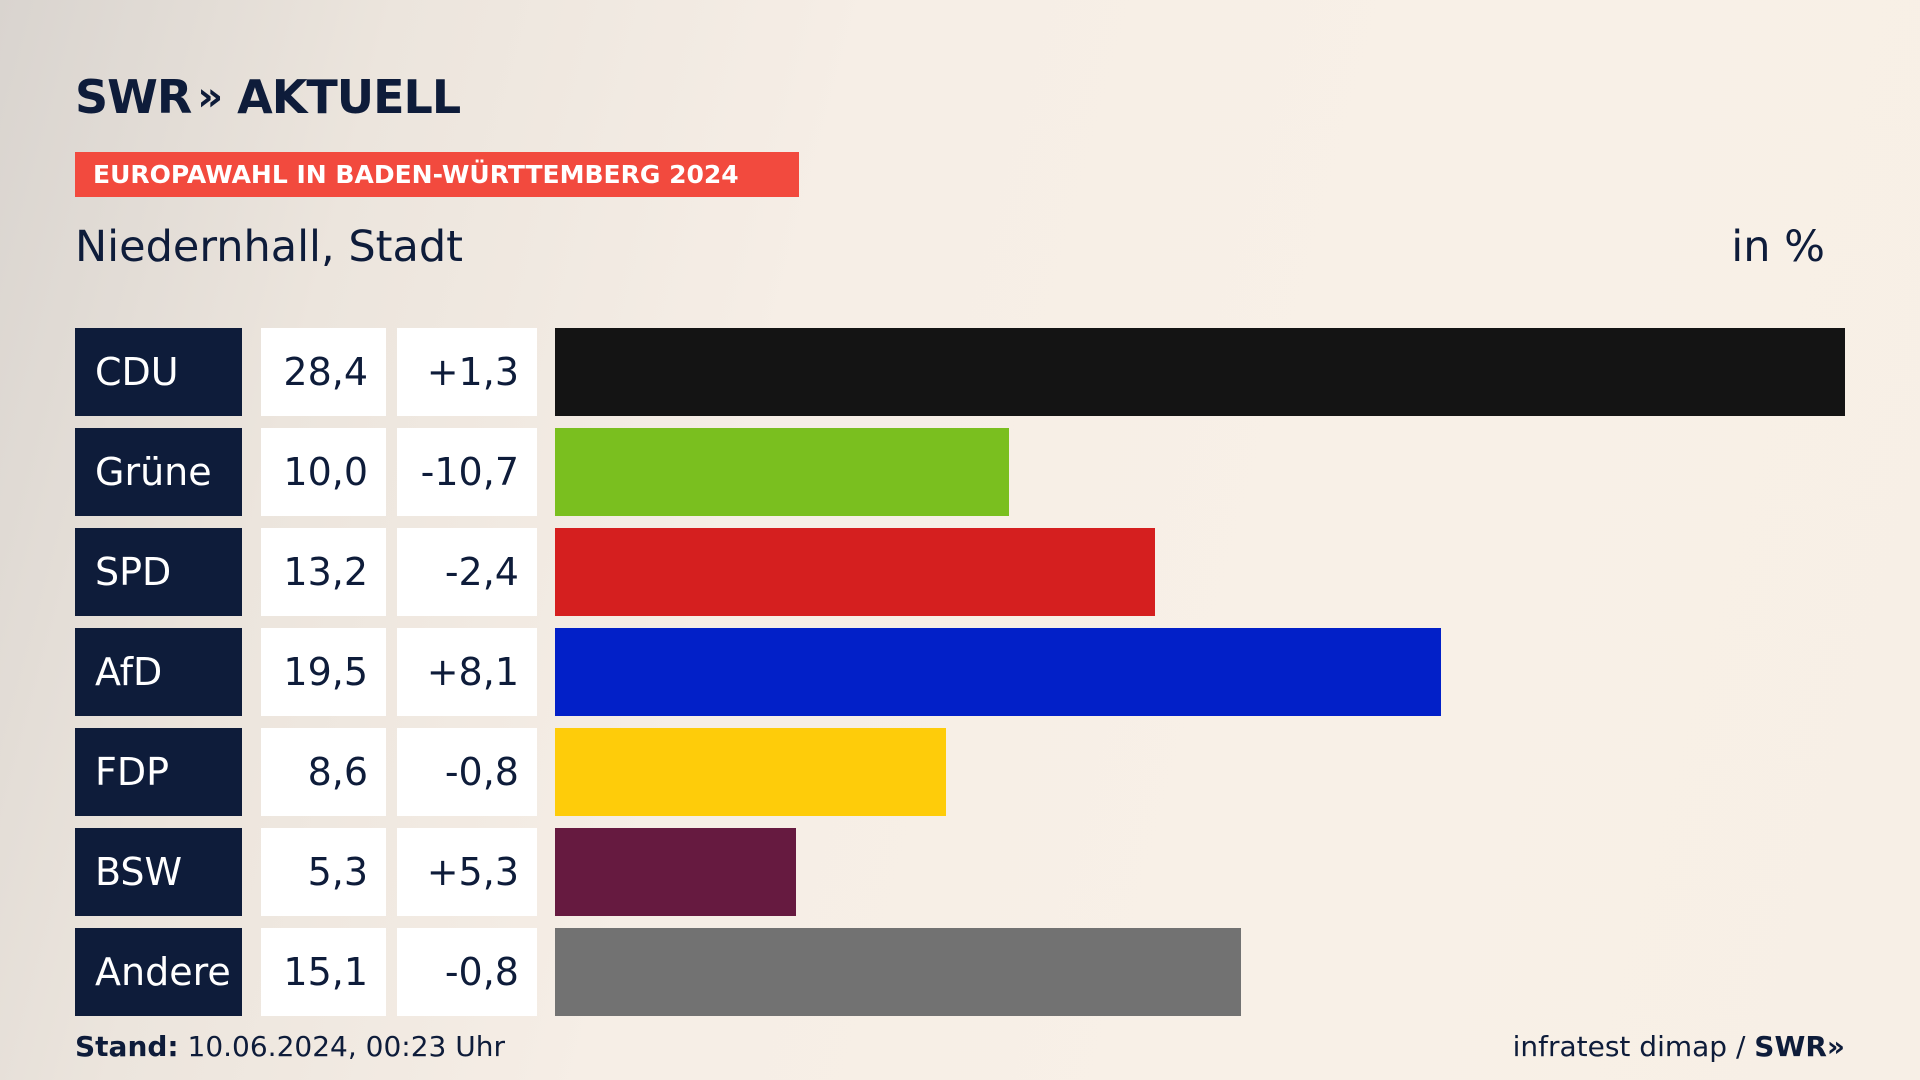 This screenshot has height=1080, width=1920. Describe the element at coordinates (1633, 1046) in the screenshot. I see `source-text: infratest dimap /` at that location.